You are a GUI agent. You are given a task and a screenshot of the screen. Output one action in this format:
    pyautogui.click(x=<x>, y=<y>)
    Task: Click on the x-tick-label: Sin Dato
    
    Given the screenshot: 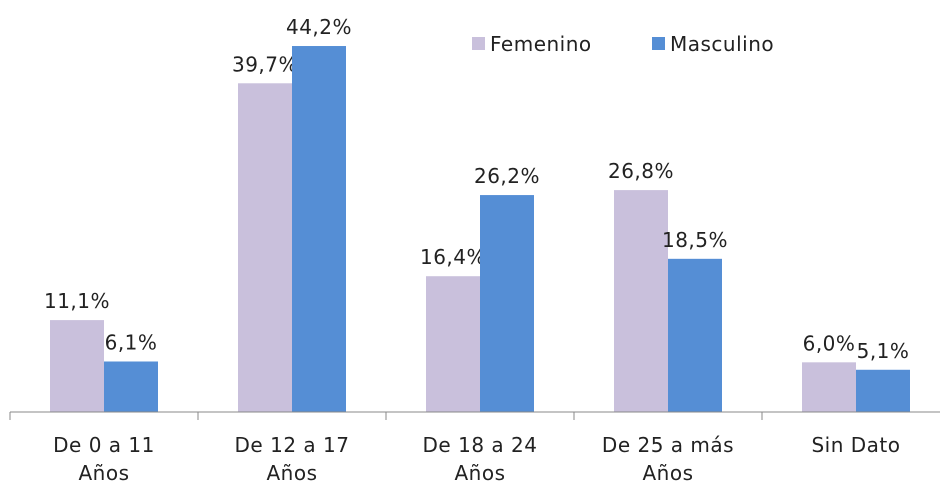 What is the action you would take?
    pyautogui.click(x=855, y=445)
    